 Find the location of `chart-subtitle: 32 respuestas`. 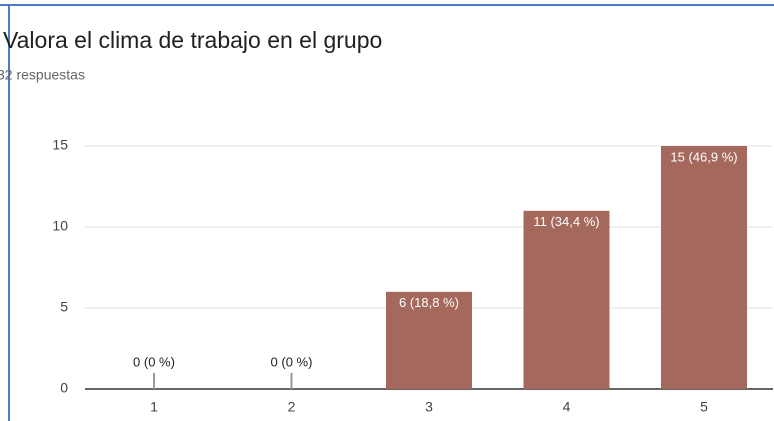

chart-subtitle: 32 respuestas is located at coordinates (42, 75).